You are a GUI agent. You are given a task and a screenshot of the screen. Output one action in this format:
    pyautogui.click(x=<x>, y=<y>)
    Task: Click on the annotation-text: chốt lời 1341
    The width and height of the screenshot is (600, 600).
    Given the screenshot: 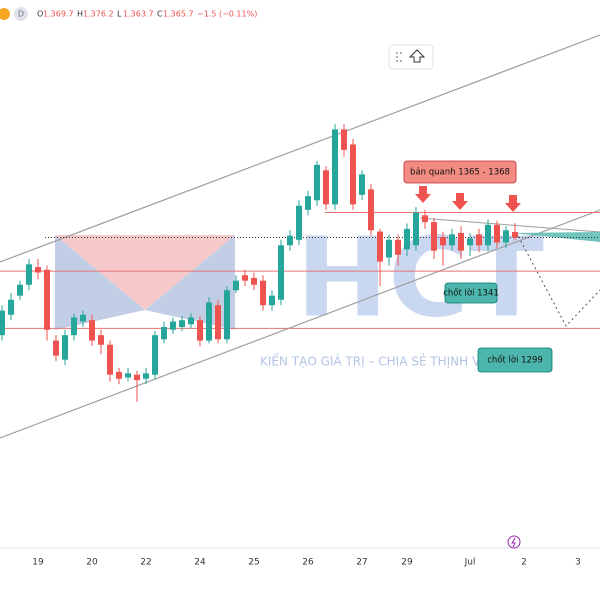 What is the action you would take?
    pyautogui.click(x=471, y=293)
    